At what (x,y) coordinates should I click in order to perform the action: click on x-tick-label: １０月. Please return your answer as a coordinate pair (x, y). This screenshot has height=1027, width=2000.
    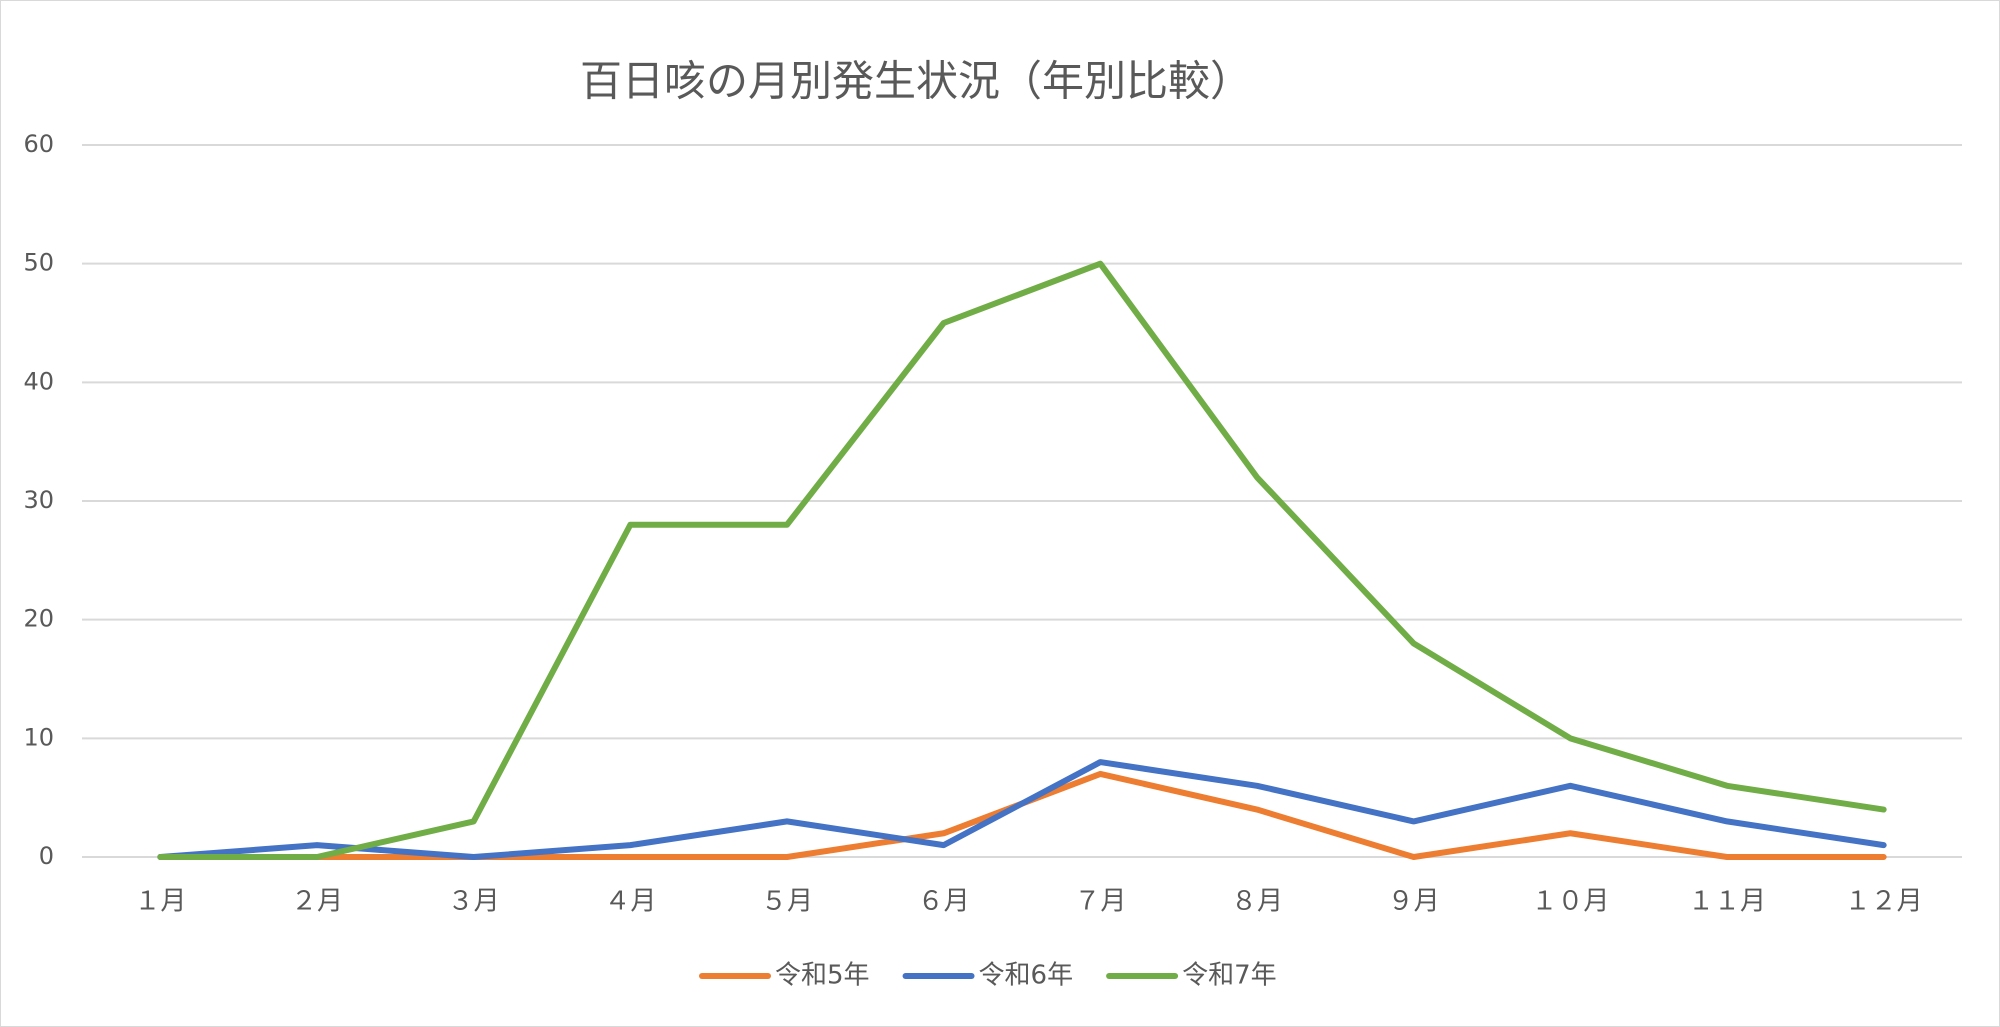
    Looking at the image, I should click on (1570, 902).